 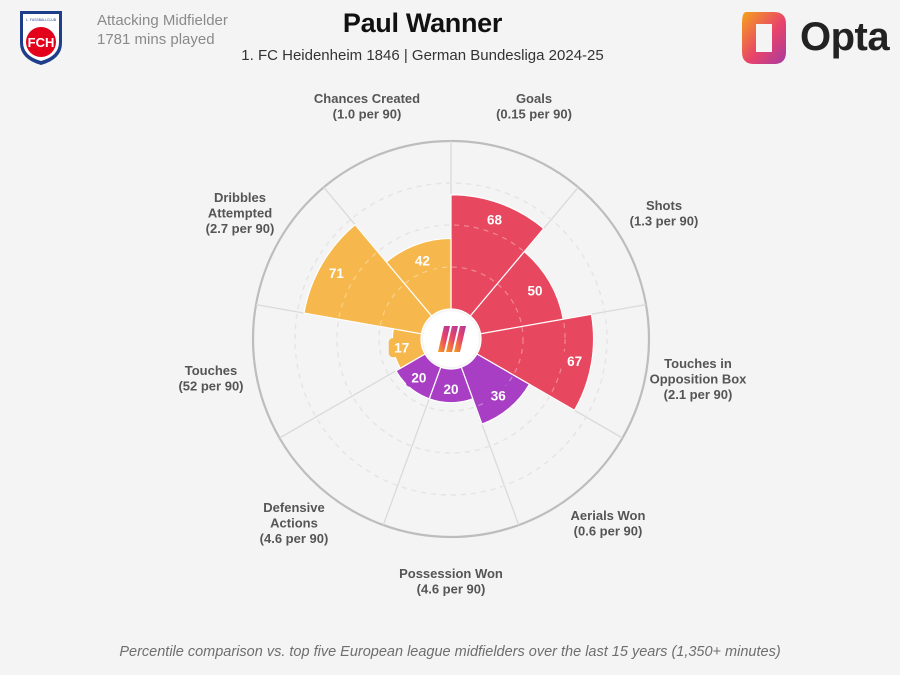 What do you see at coordinates (534, 106) in the screenshot?
I see `category-label: Goals (0.15 per 90)` at bounding box center [534, 106].